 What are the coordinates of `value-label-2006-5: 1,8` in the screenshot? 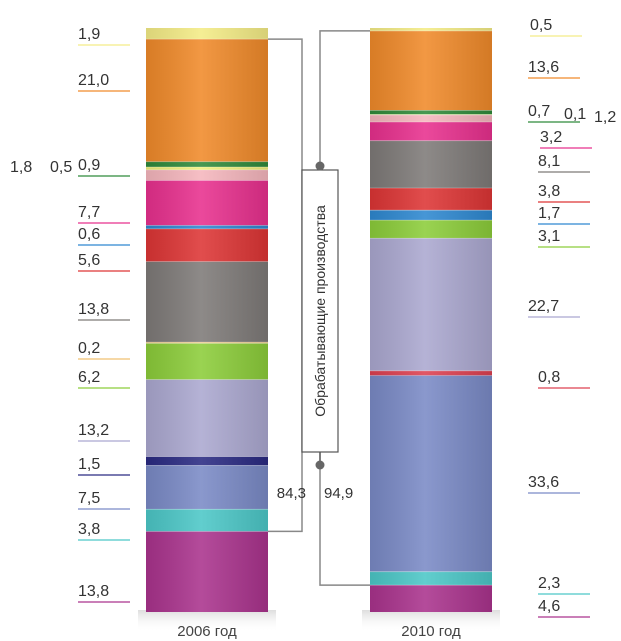 It's located at (21, 167).